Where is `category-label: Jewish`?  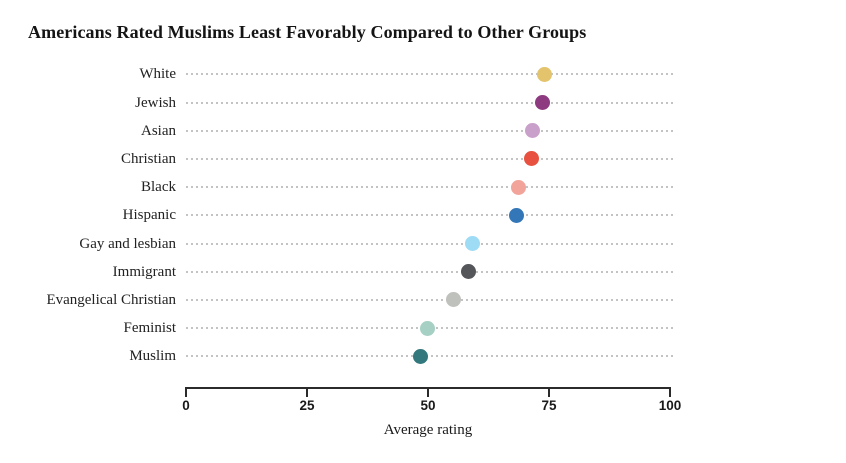 category-label: Jewish is located at coordinates (155, 102).